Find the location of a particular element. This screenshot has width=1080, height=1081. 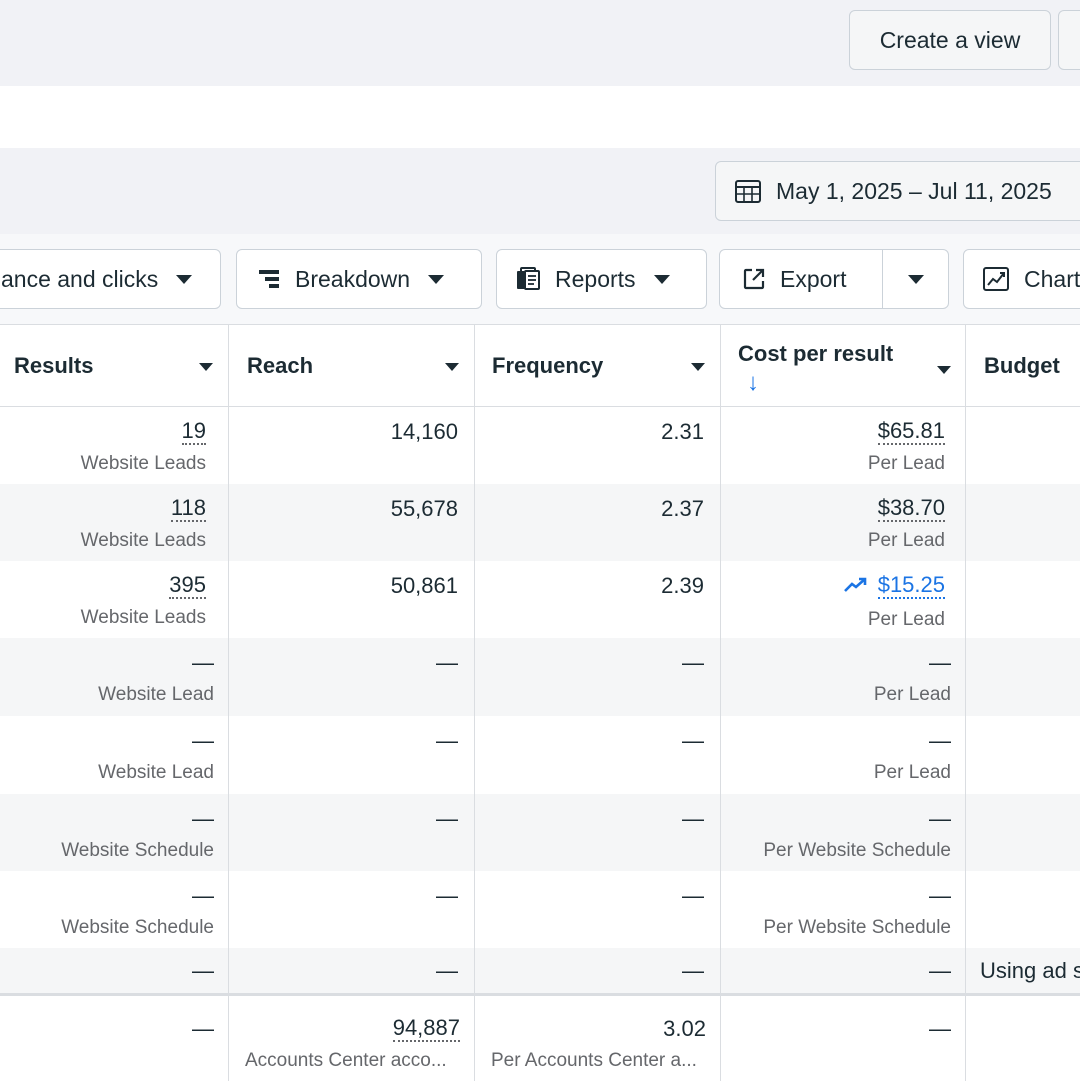

table-cell: 2.39 is located at coordinates (598, 599).